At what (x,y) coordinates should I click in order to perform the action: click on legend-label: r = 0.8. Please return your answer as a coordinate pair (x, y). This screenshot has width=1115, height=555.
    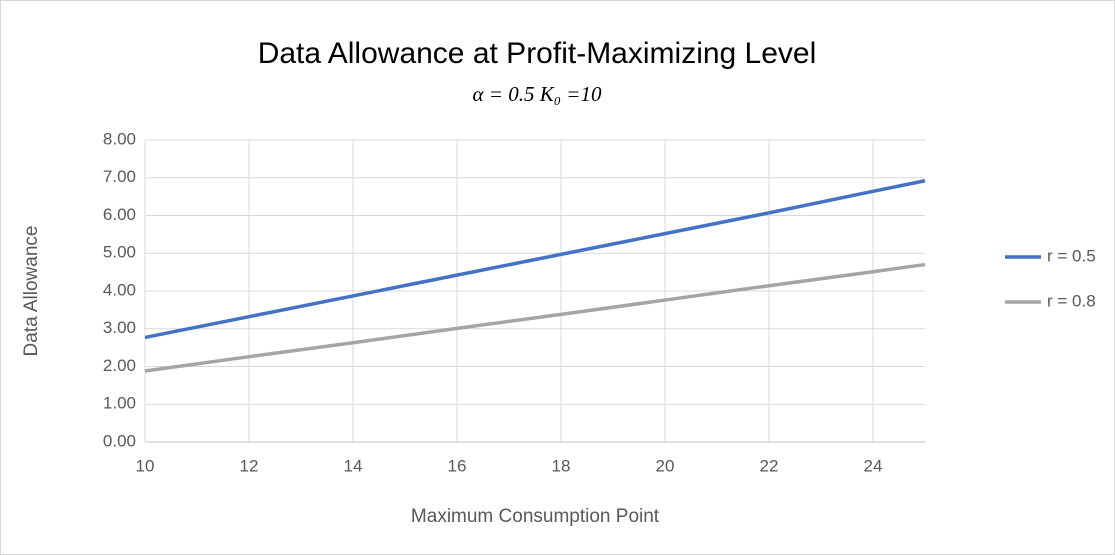
    Looking at the image, I should click on (1071, 300).